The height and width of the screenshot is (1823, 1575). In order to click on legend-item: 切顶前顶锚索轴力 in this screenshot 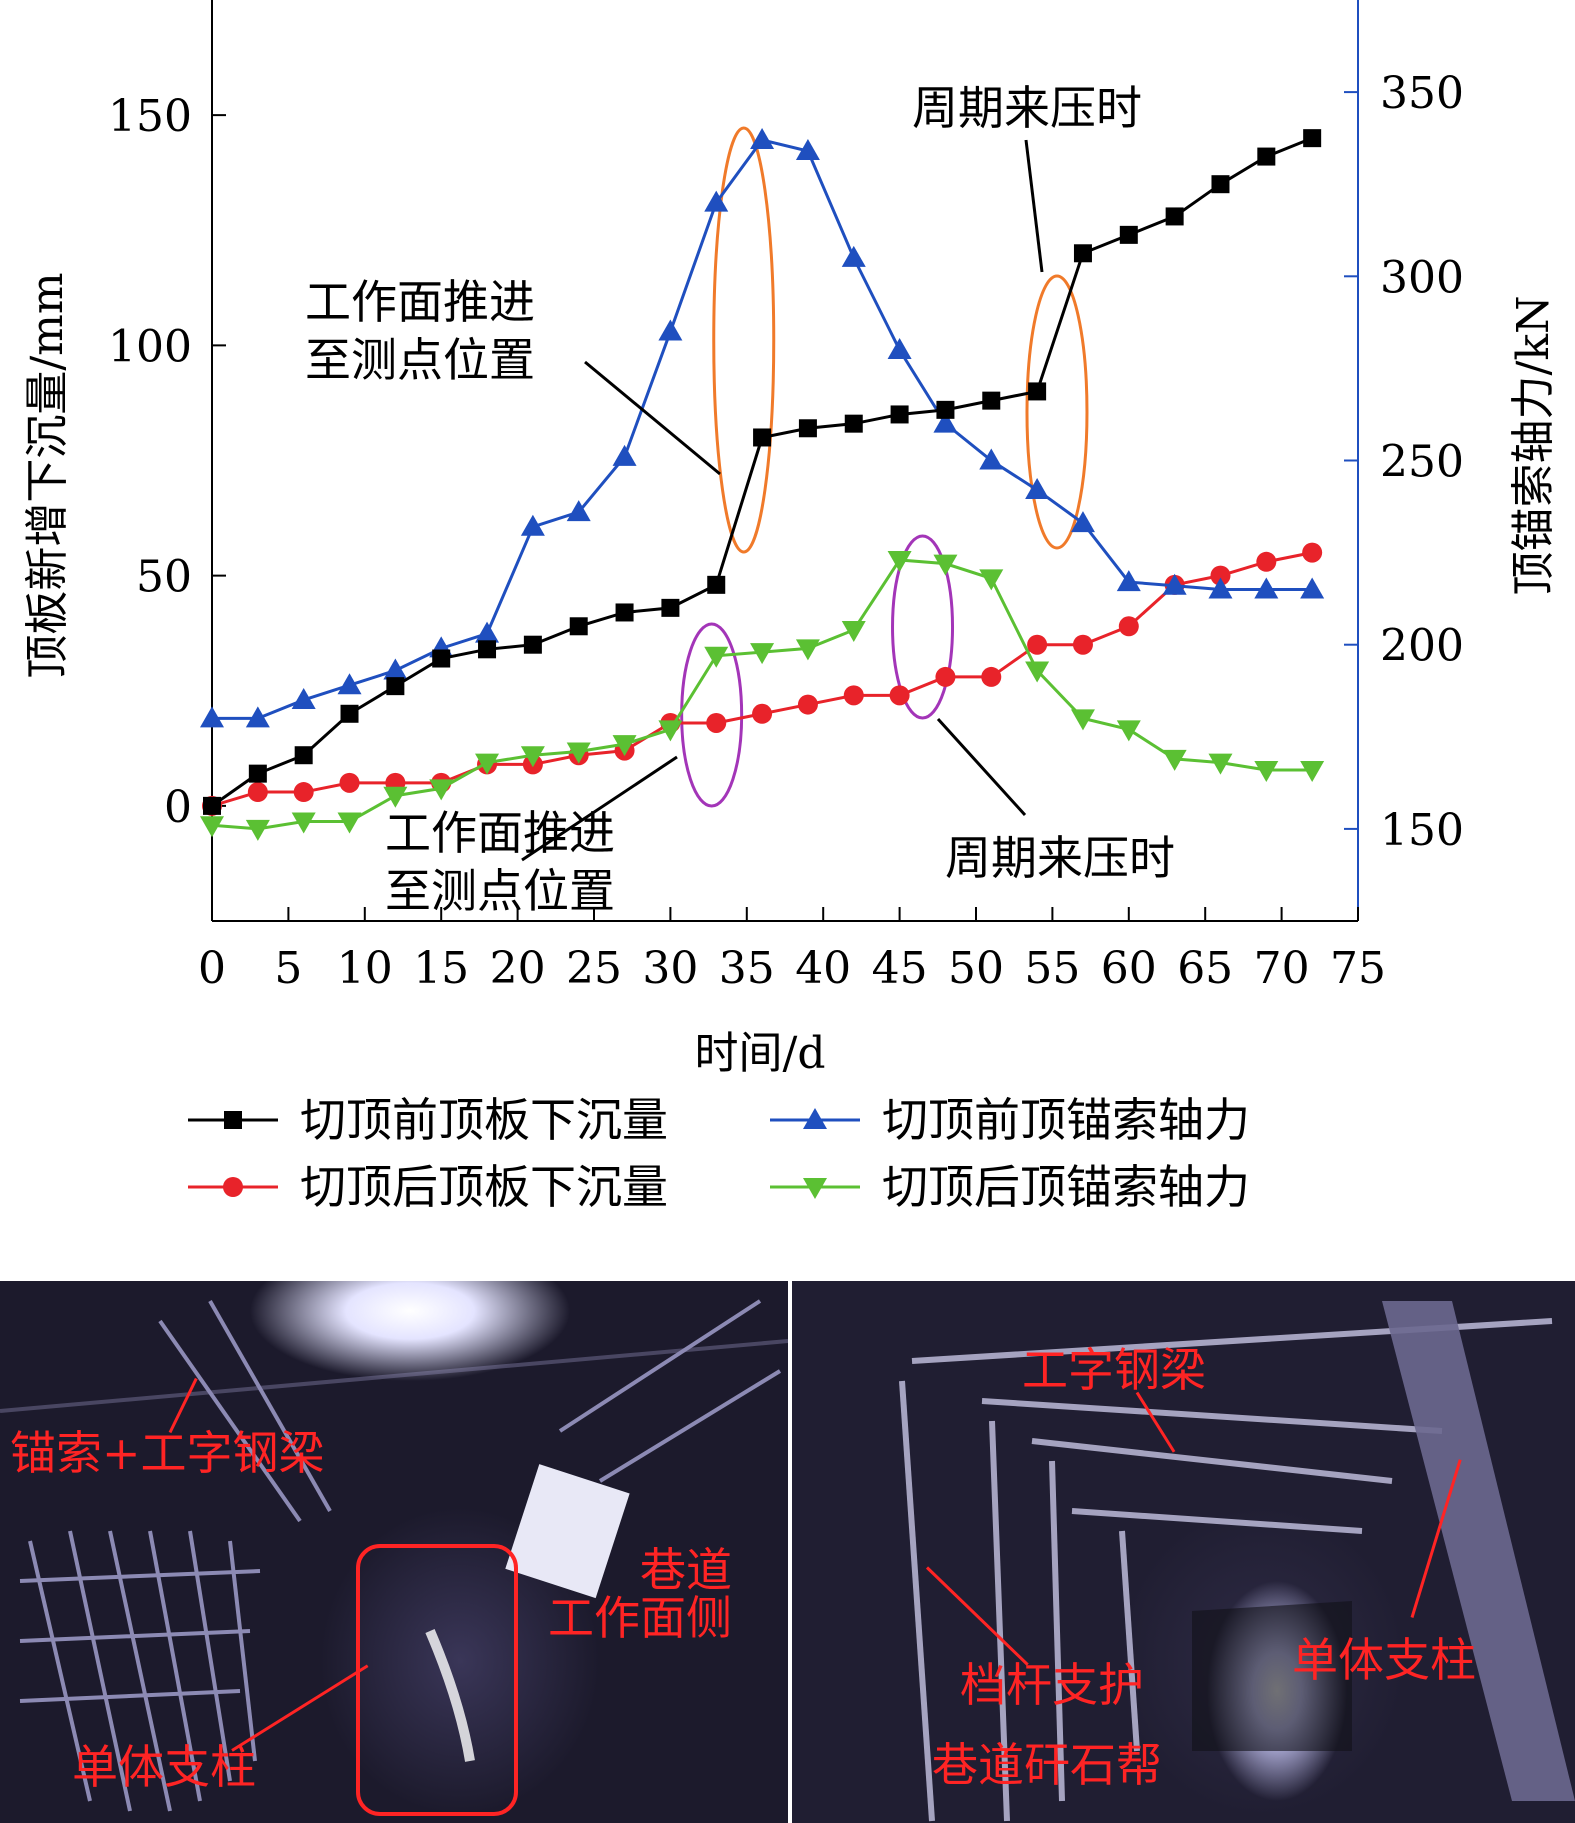, I will do `click(1010, 1120)`.